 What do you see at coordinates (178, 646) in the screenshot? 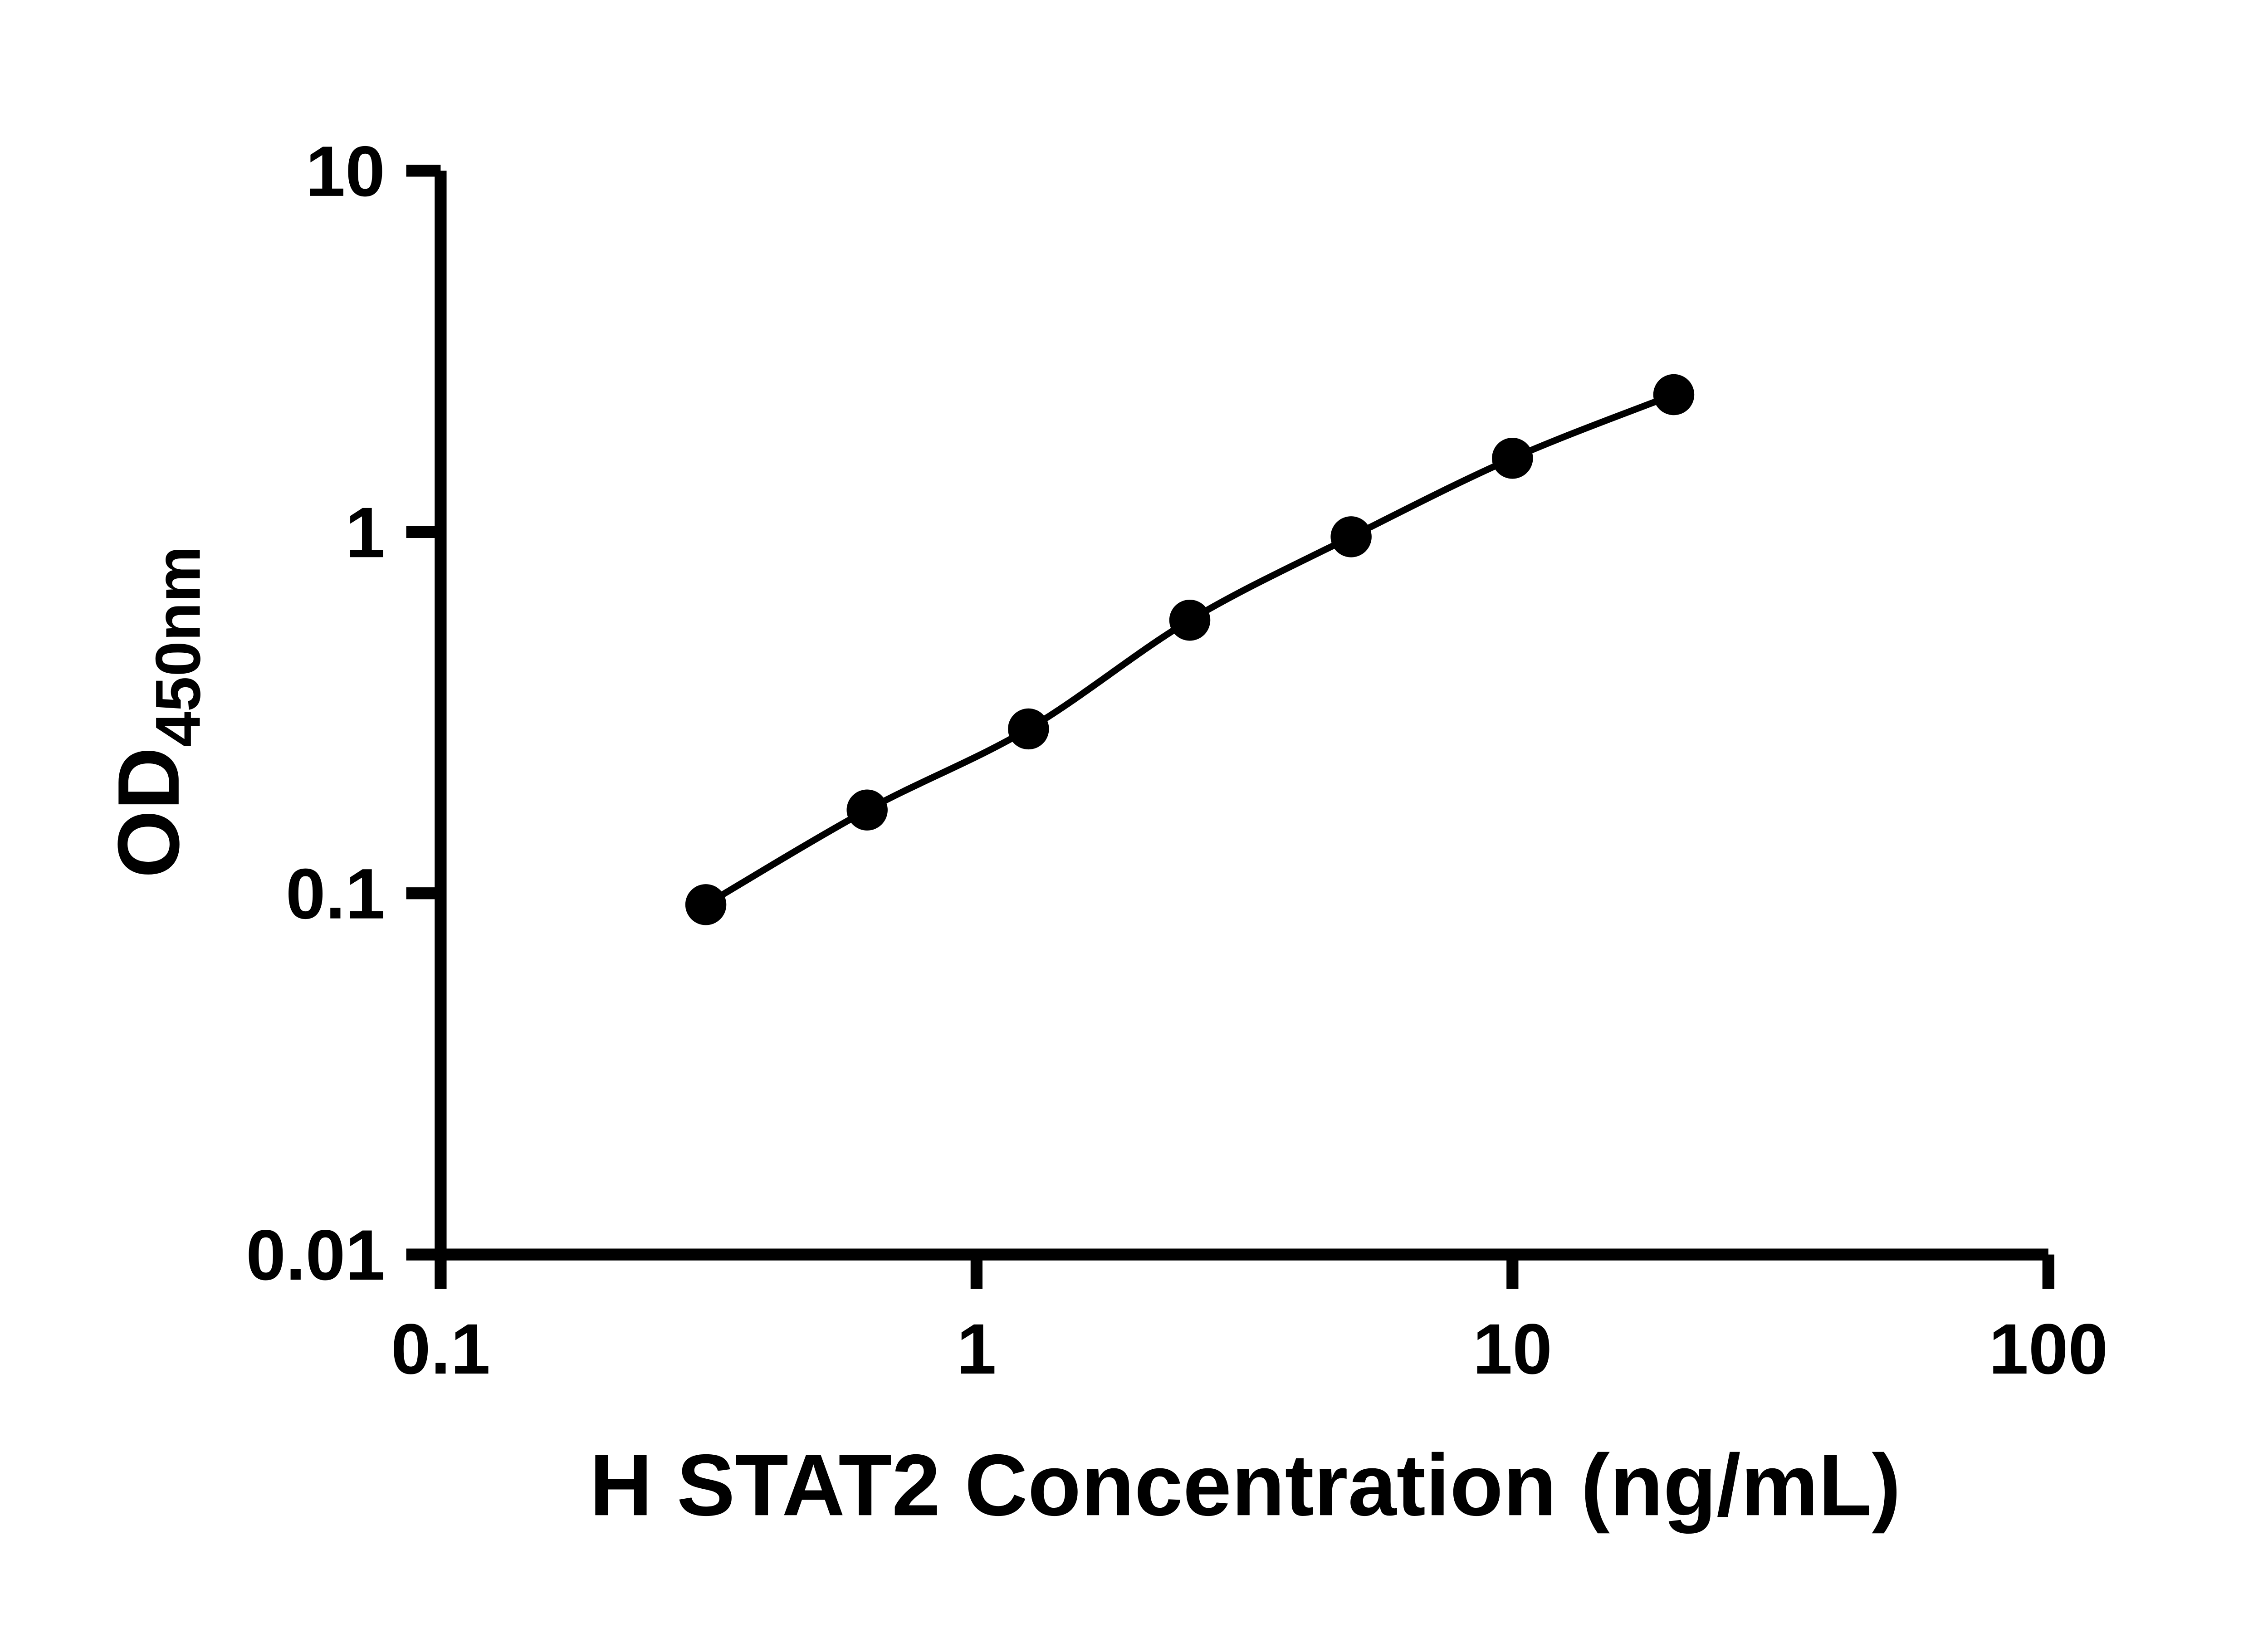
I see `y-axis-title-sub: 450nm` at bounding box center [178, 646].